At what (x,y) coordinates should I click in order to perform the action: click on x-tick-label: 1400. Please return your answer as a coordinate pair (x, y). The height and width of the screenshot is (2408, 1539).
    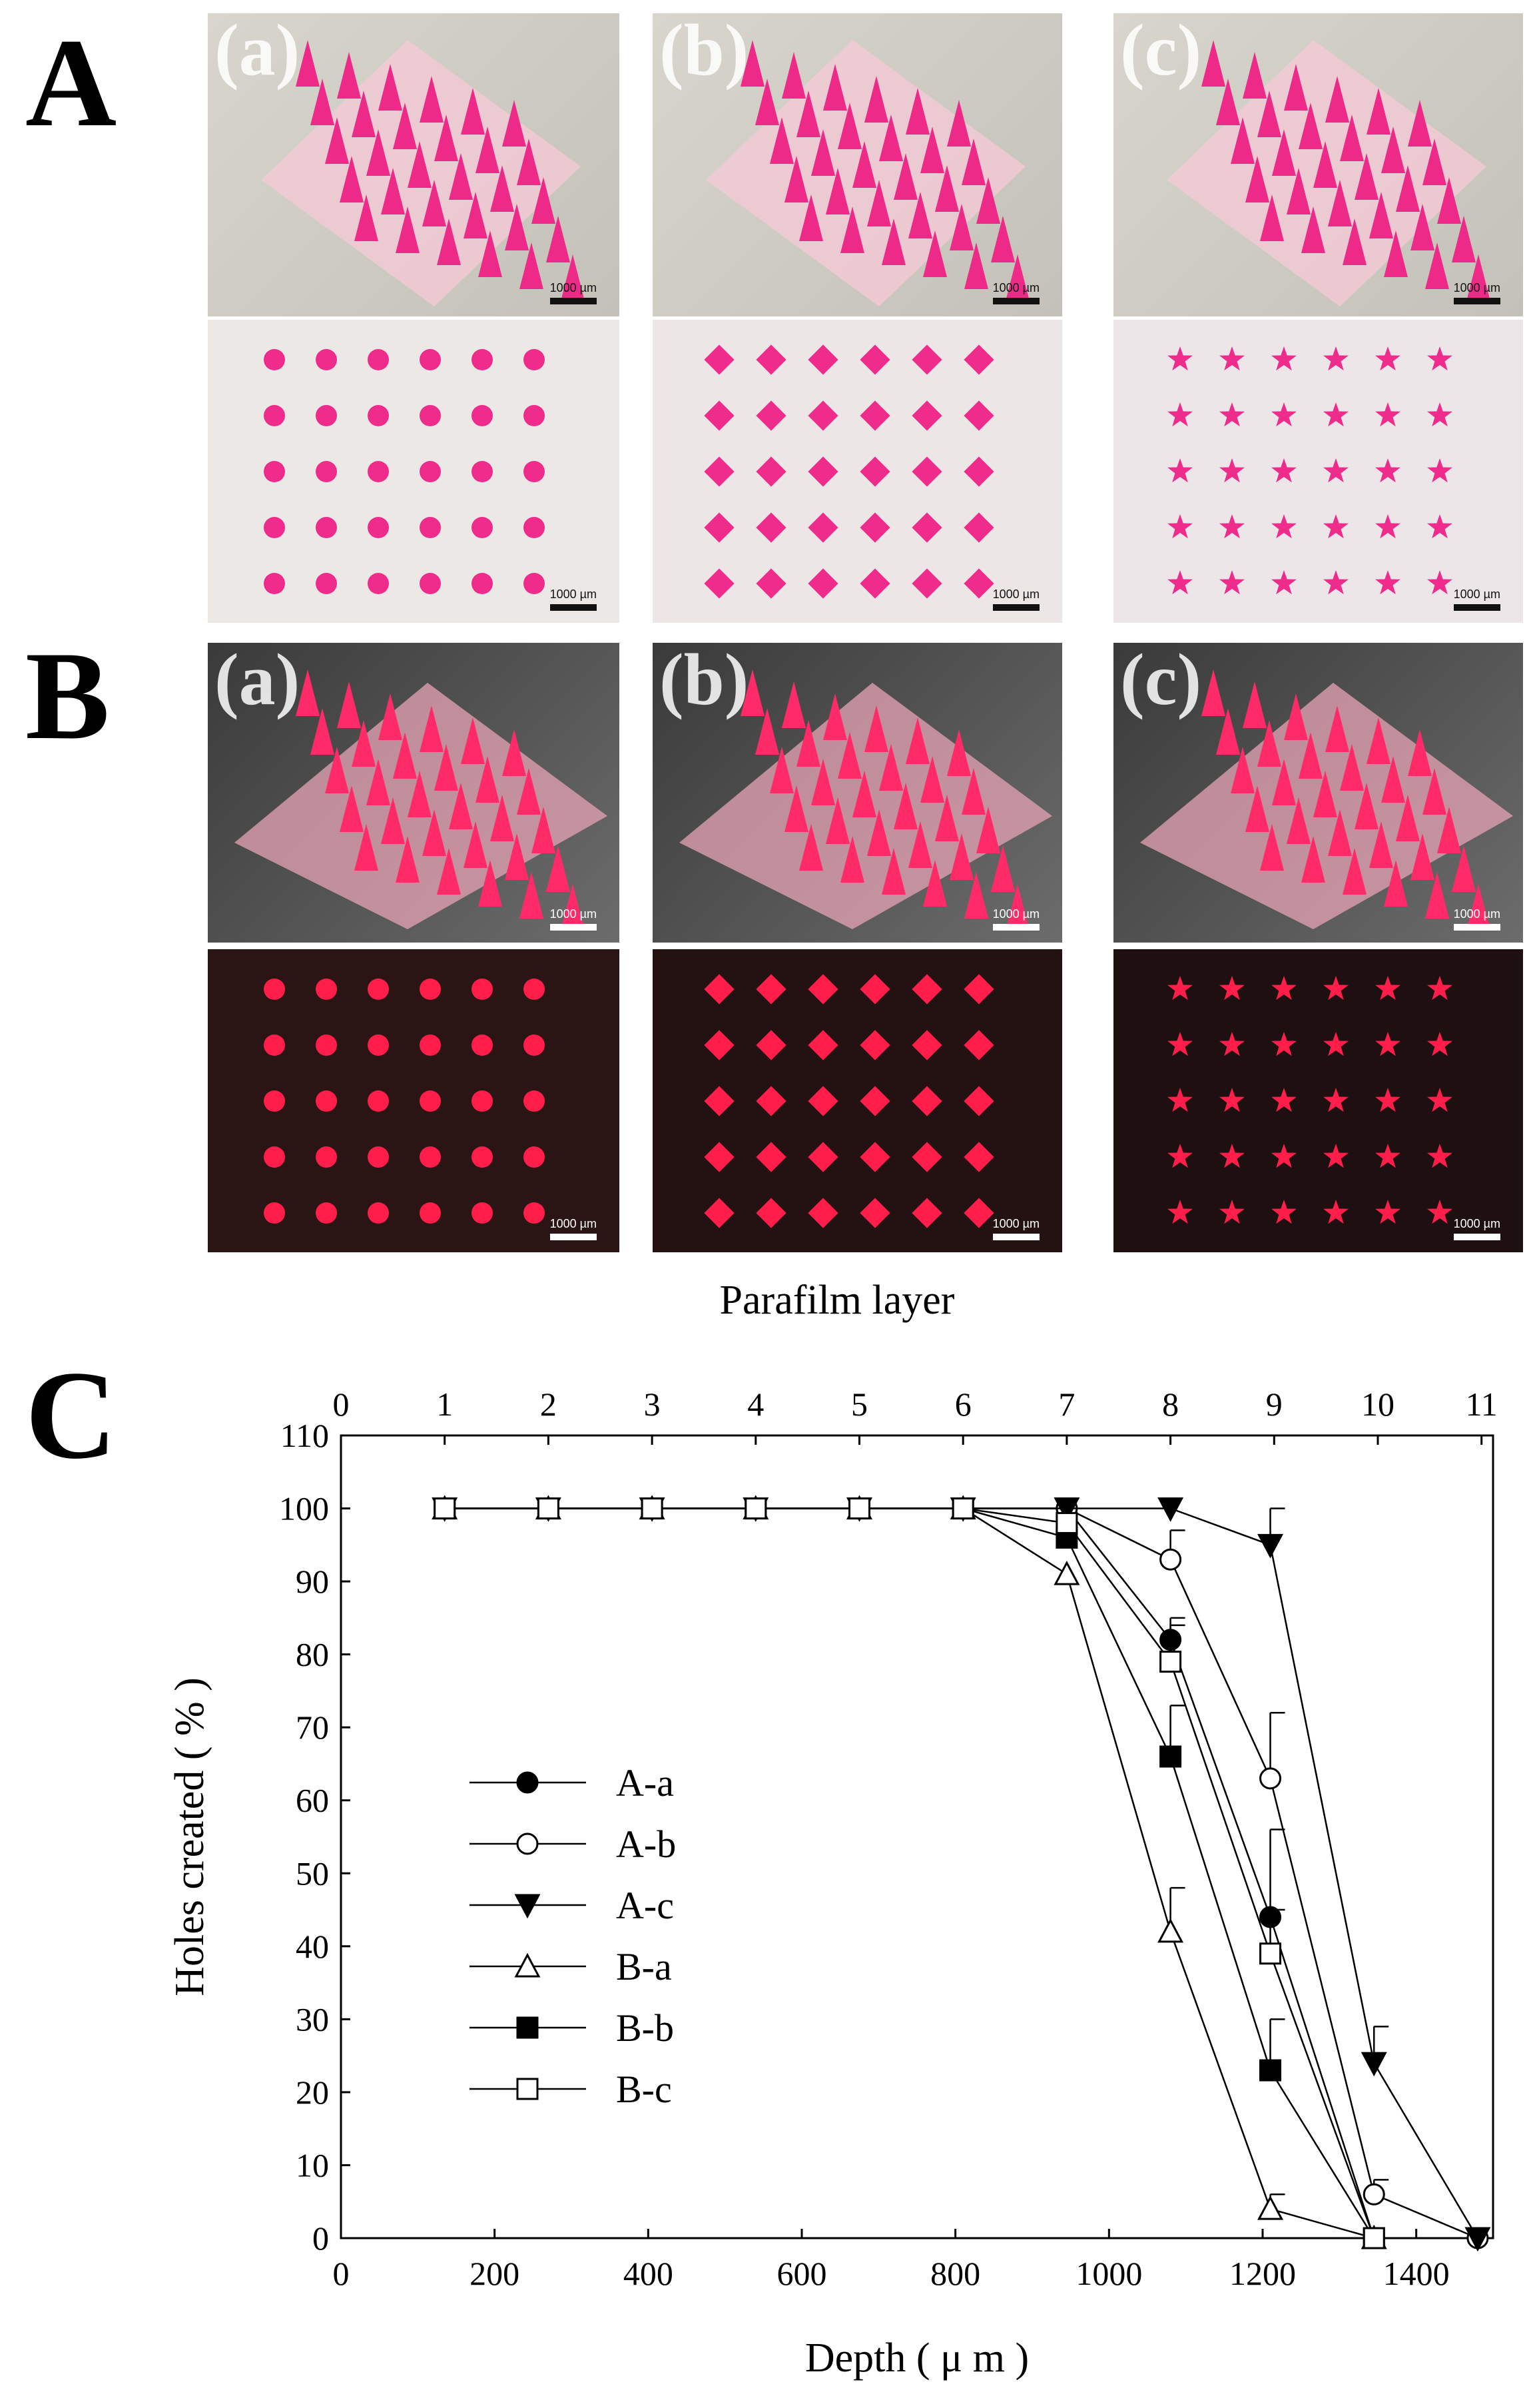
    Looking at the image, I should click on (1416, 2273).